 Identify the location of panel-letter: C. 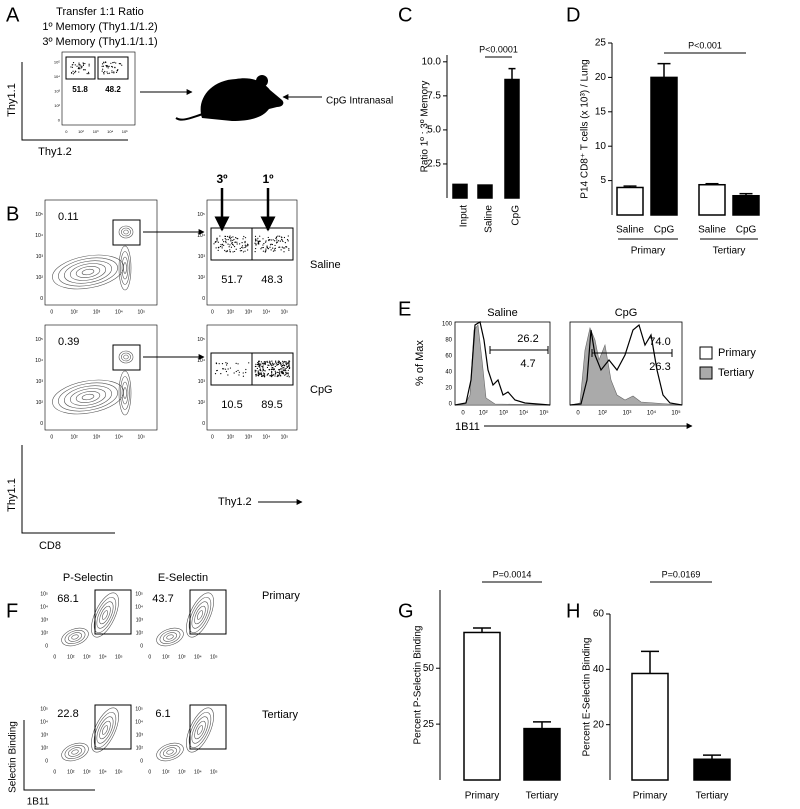
(405, 15).